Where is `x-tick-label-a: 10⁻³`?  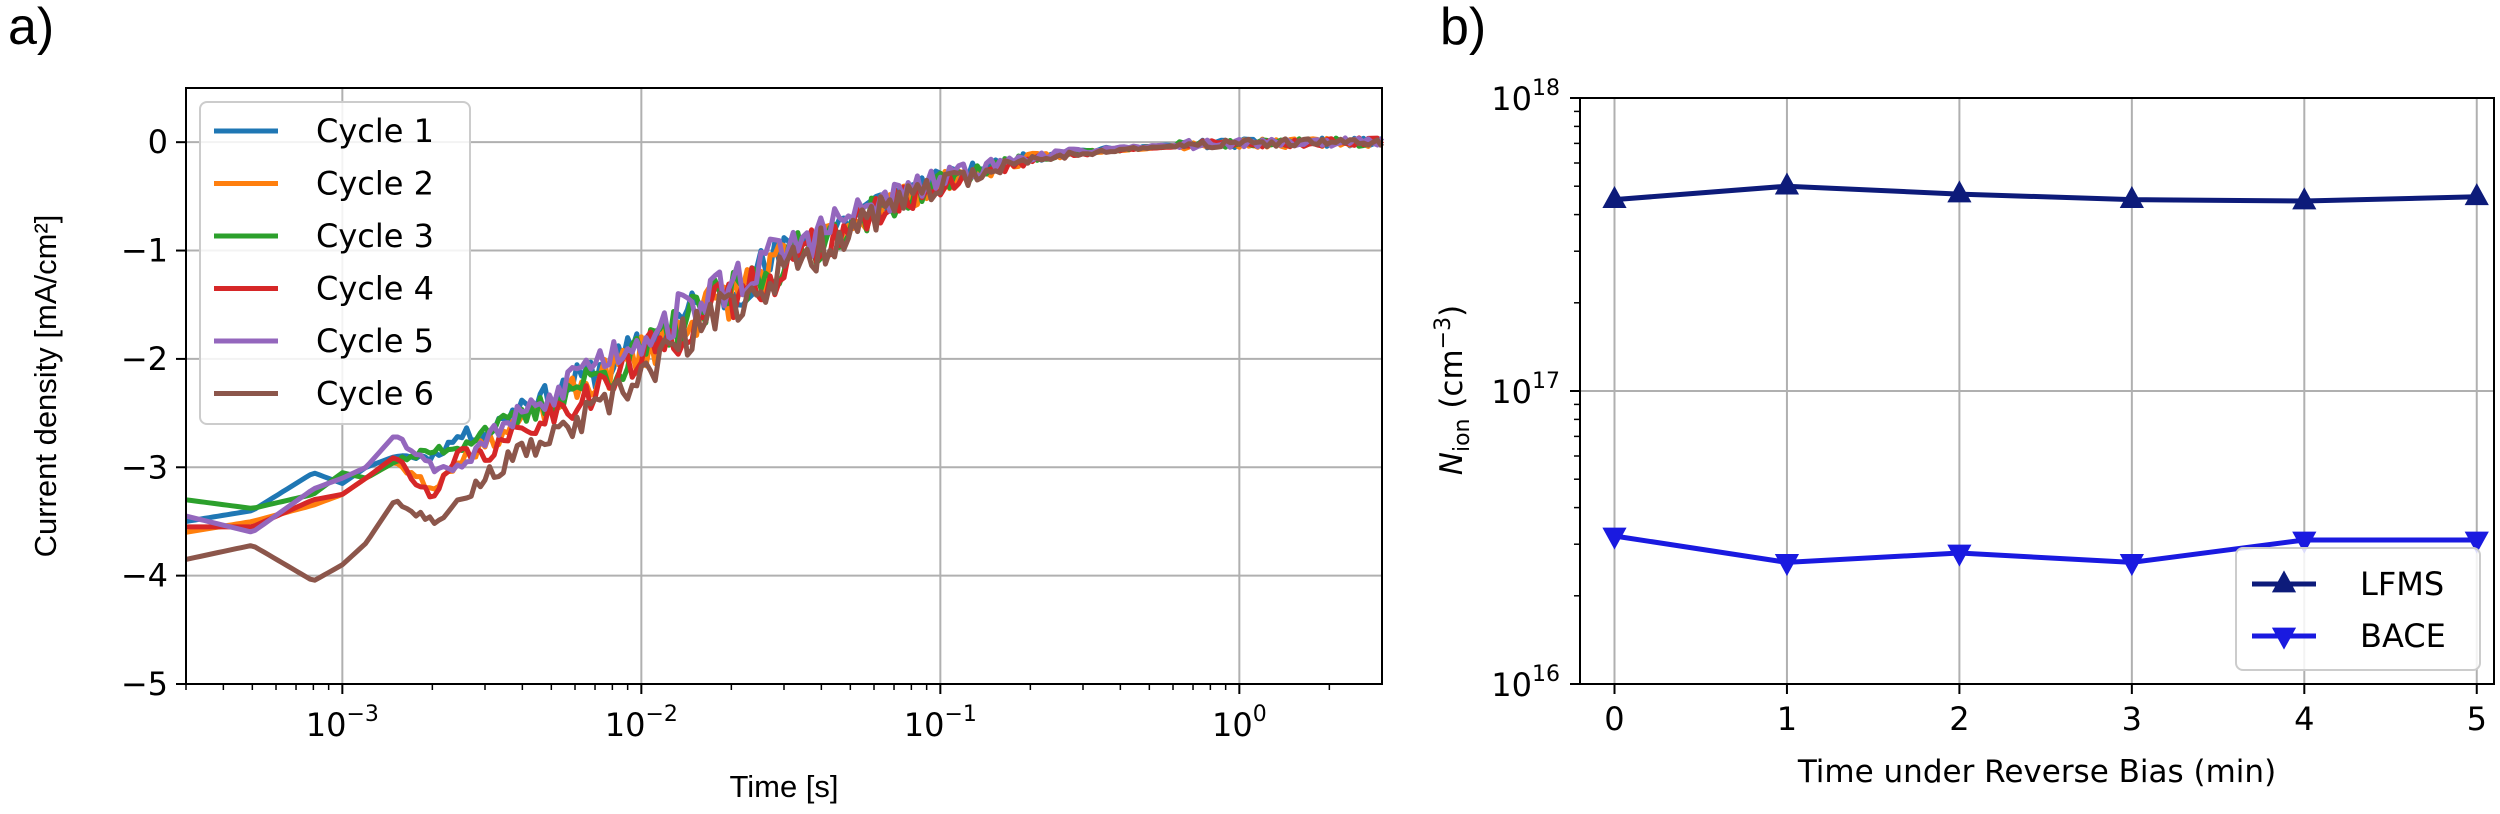 x-tick-label-a: 10⁻³ is located at coordinates (342, 723).